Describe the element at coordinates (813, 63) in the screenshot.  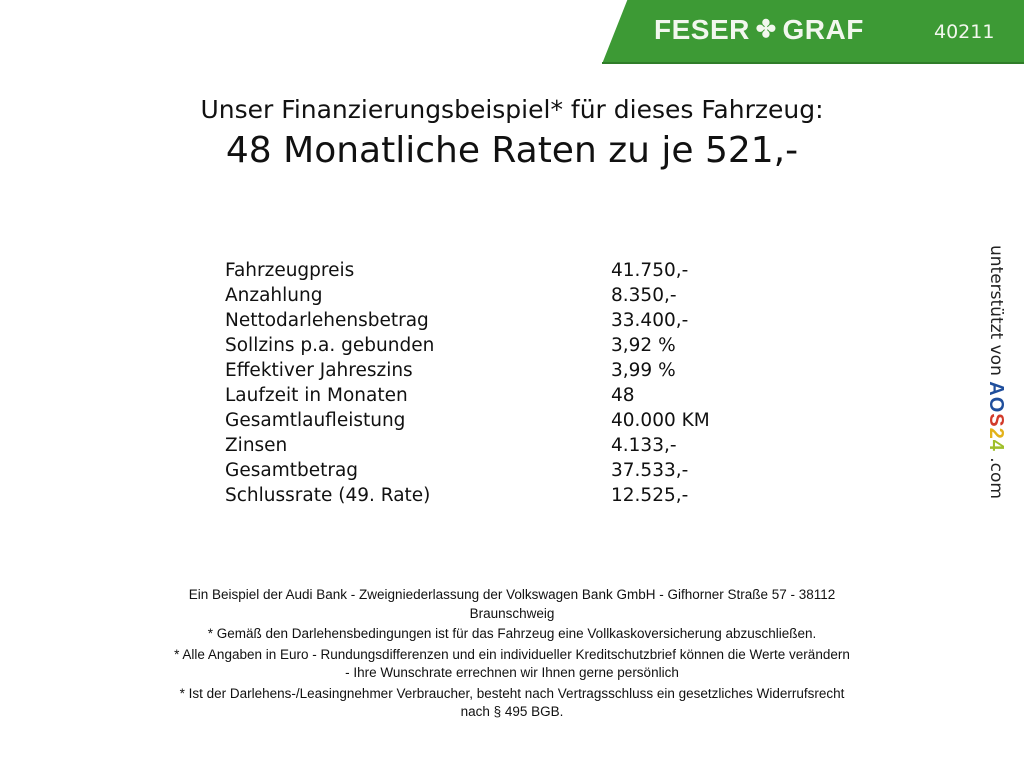
I see `banner-divider` at that location.